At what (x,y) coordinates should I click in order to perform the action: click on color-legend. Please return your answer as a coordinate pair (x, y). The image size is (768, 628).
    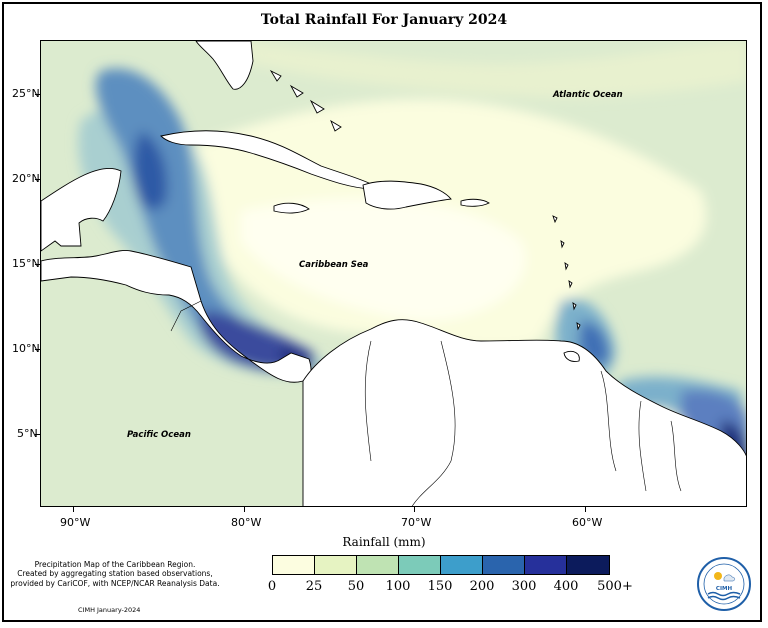
    Looking at the image, I should click on (441, 565).